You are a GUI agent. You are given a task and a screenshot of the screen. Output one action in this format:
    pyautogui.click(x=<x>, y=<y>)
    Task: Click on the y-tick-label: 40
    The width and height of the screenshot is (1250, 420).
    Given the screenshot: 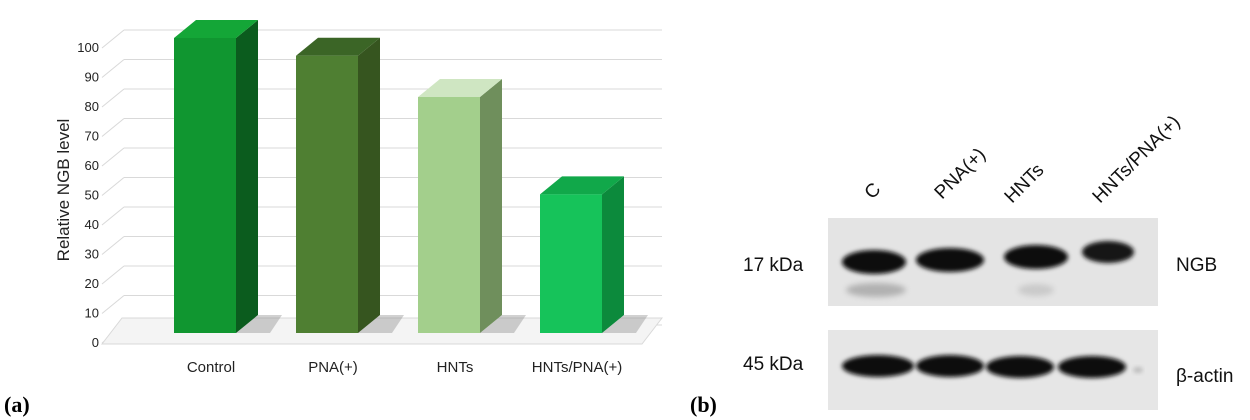 What is the action you would take?
    pyautogui.click(x=92, y=224)
    